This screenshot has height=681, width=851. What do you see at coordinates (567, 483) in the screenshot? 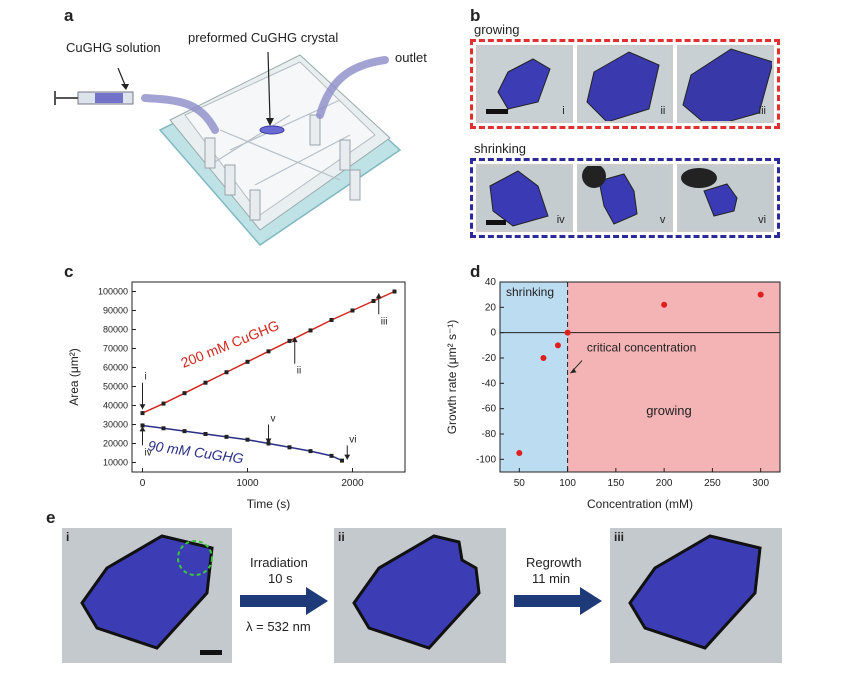
I see `x-tick-label: 100` at bounding box center [567, 483].